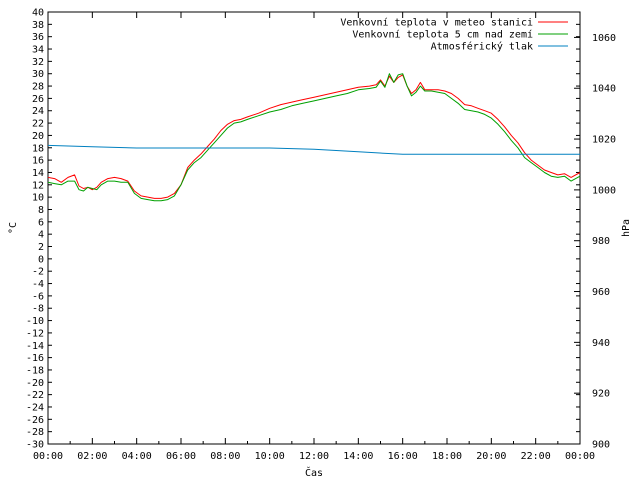  I want to click on x-tick-label: 22:00, so click(536, 456).